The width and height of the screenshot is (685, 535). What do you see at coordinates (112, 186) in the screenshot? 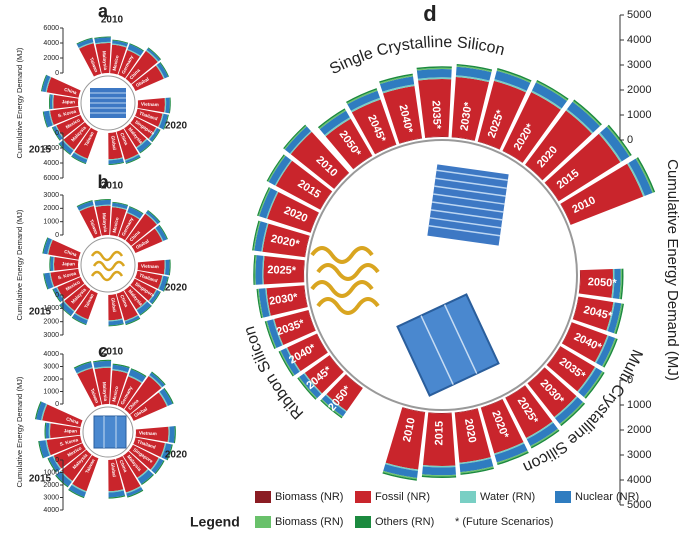
I see `year-label: 2010` at bounding box center [112, 186].